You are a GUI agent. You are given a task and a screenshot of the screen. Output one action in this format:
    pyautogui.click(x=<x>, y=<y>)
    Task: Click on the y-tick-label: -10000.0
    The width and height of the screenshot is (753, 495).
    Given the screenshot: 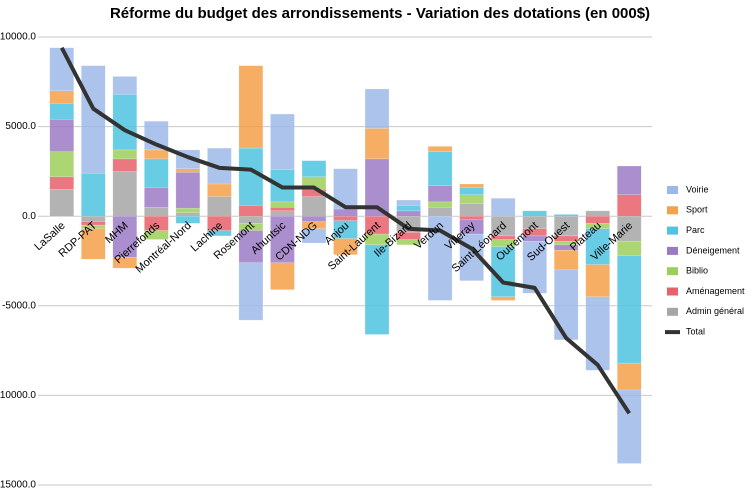 What is the action you would take?
    pyautogui.click(x=18, y=395)
    